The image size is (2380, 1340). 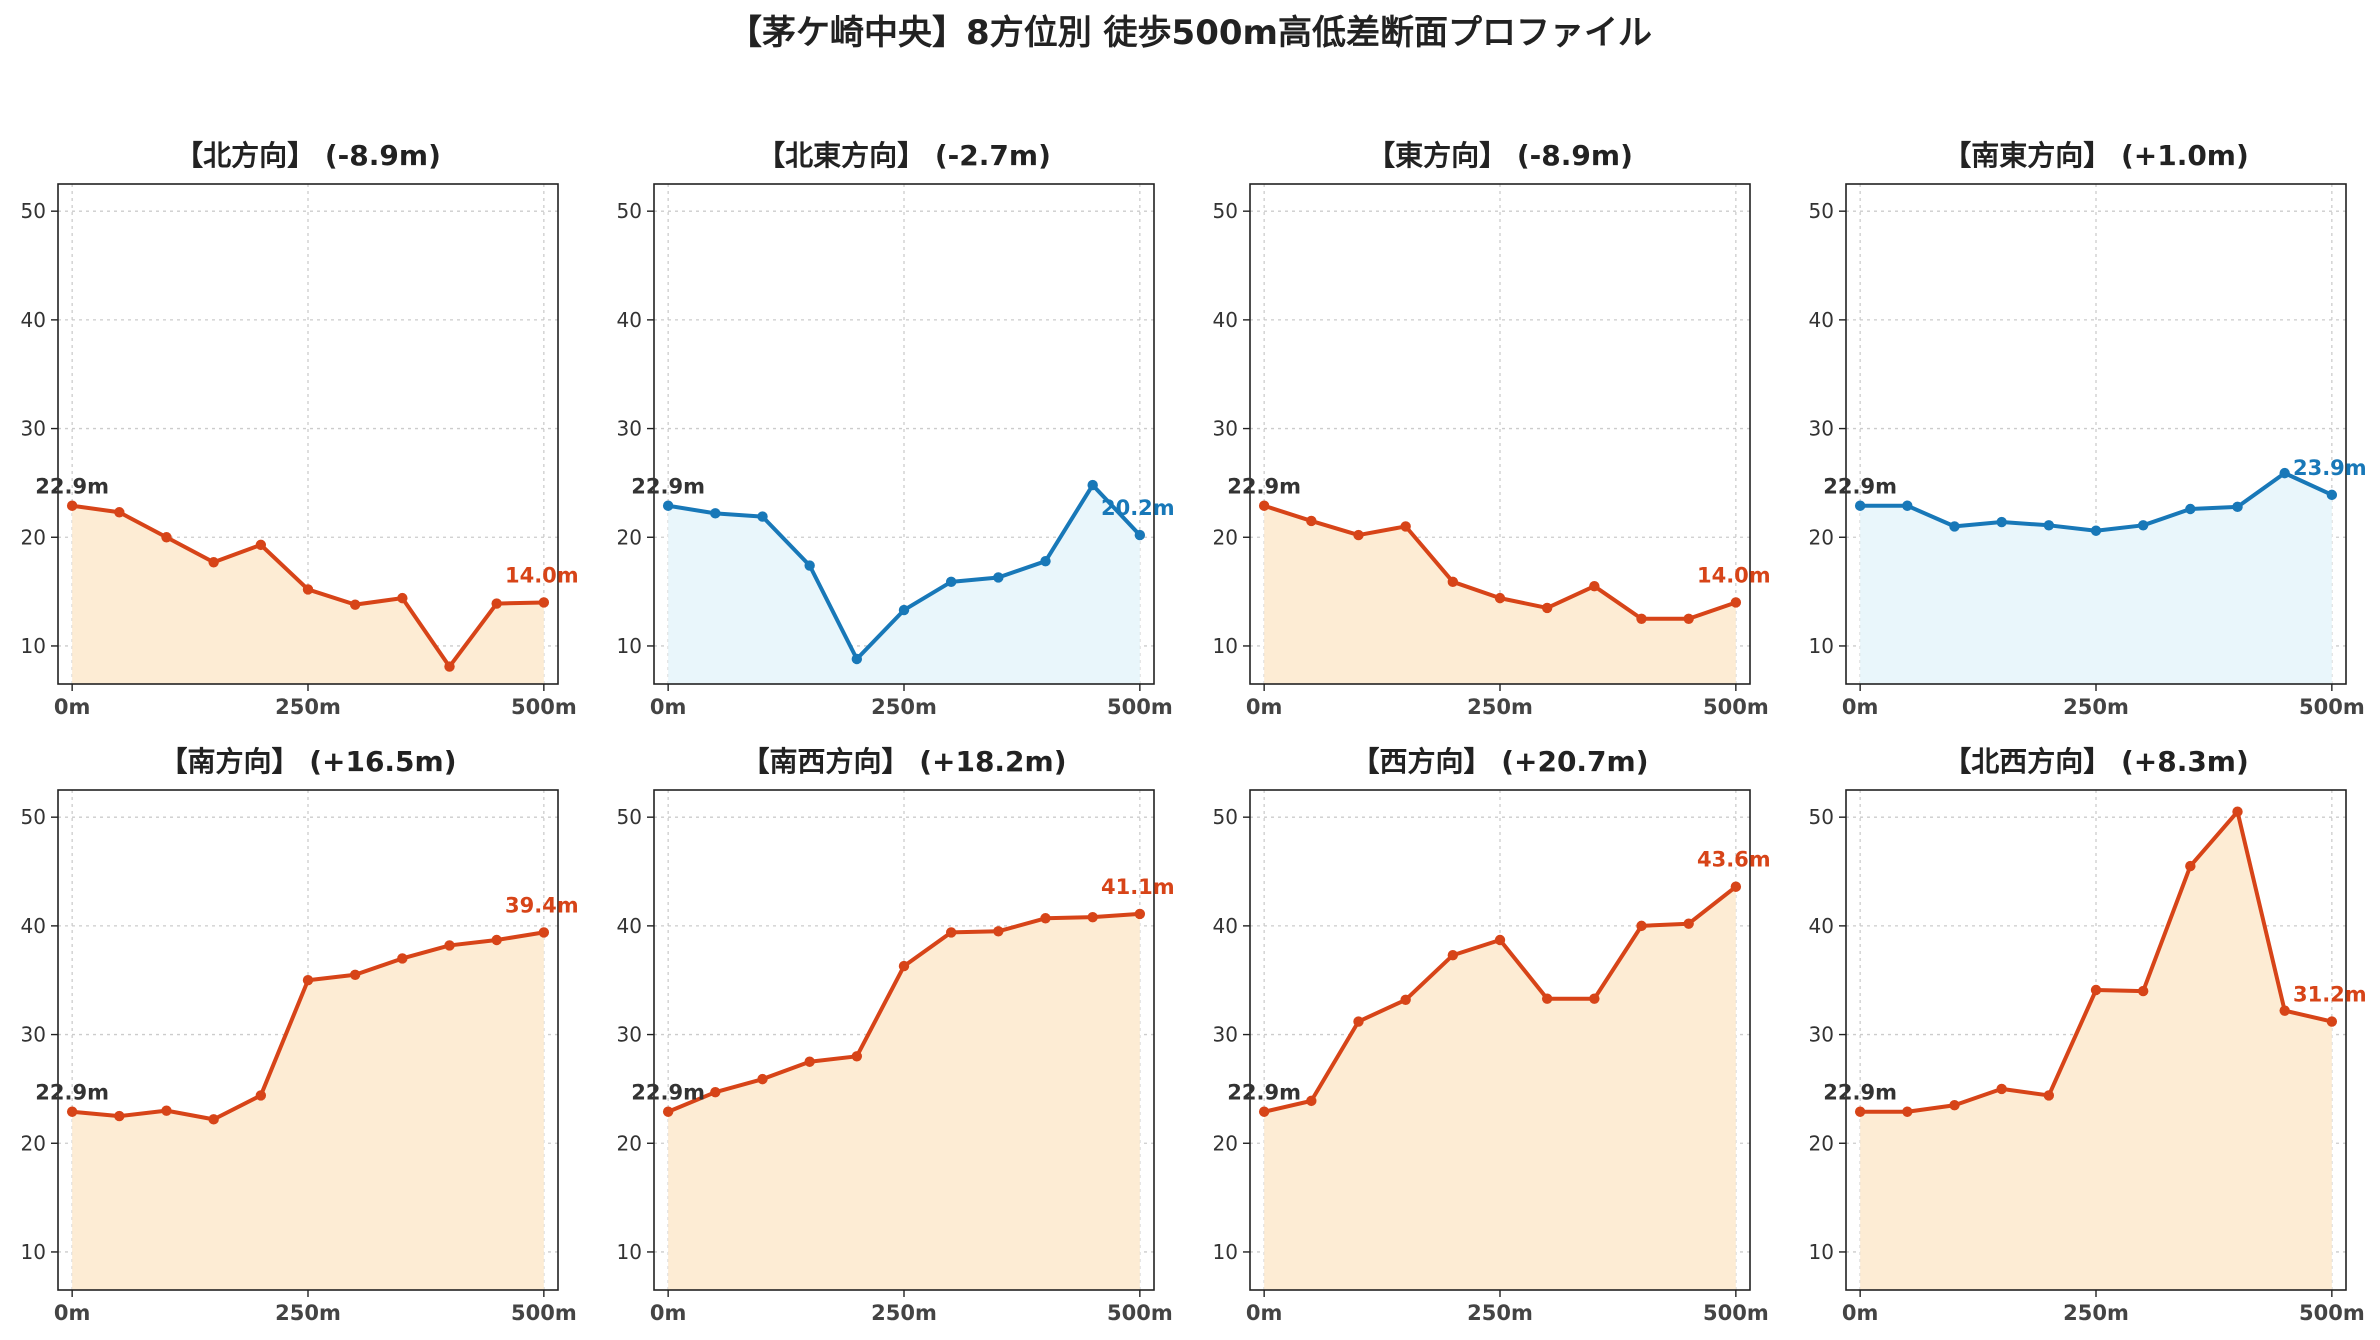 I want to click on figure-title: 【茅ケ崎中央】8方位別 徒歩500m高低差断面プロファイル, so click(x=1190, y=33).